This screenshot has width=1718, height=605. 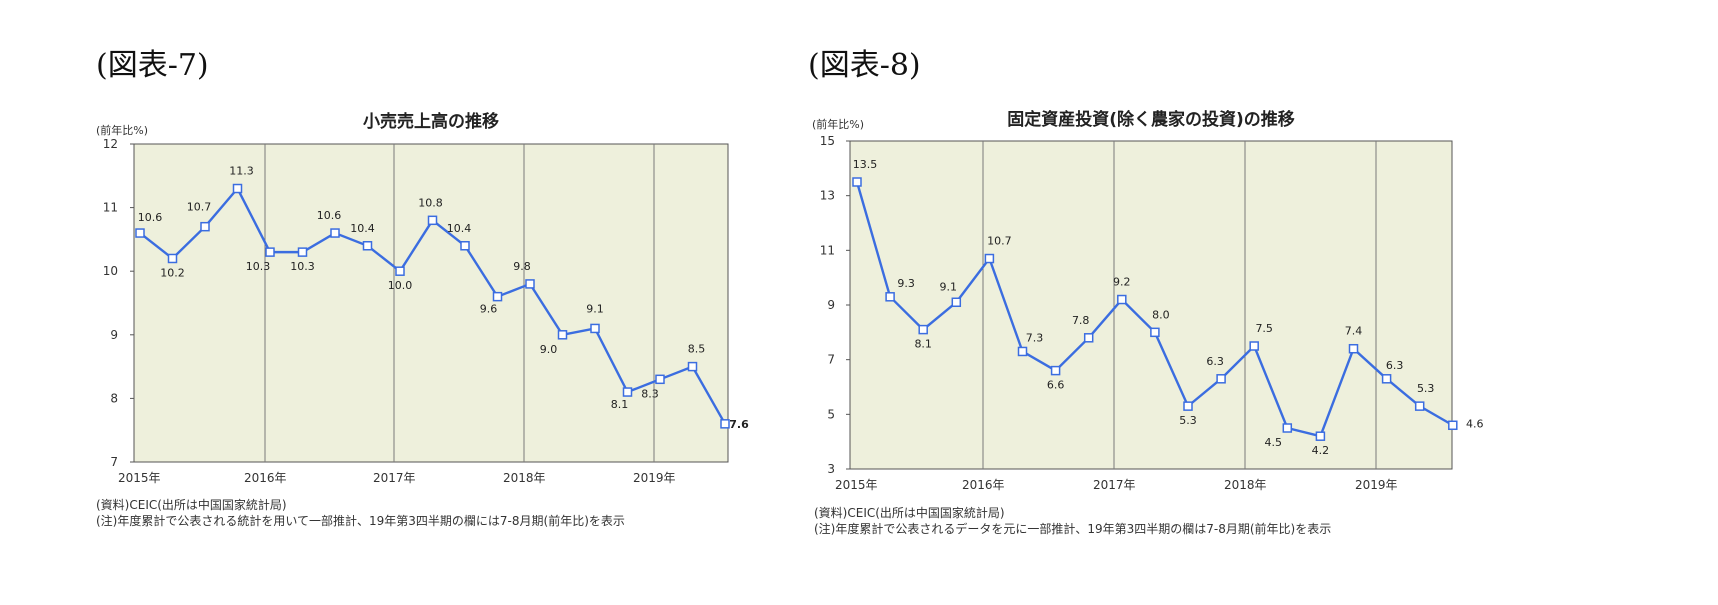 I want to click on data-label: 7.8, so click(x=1081, y=320).